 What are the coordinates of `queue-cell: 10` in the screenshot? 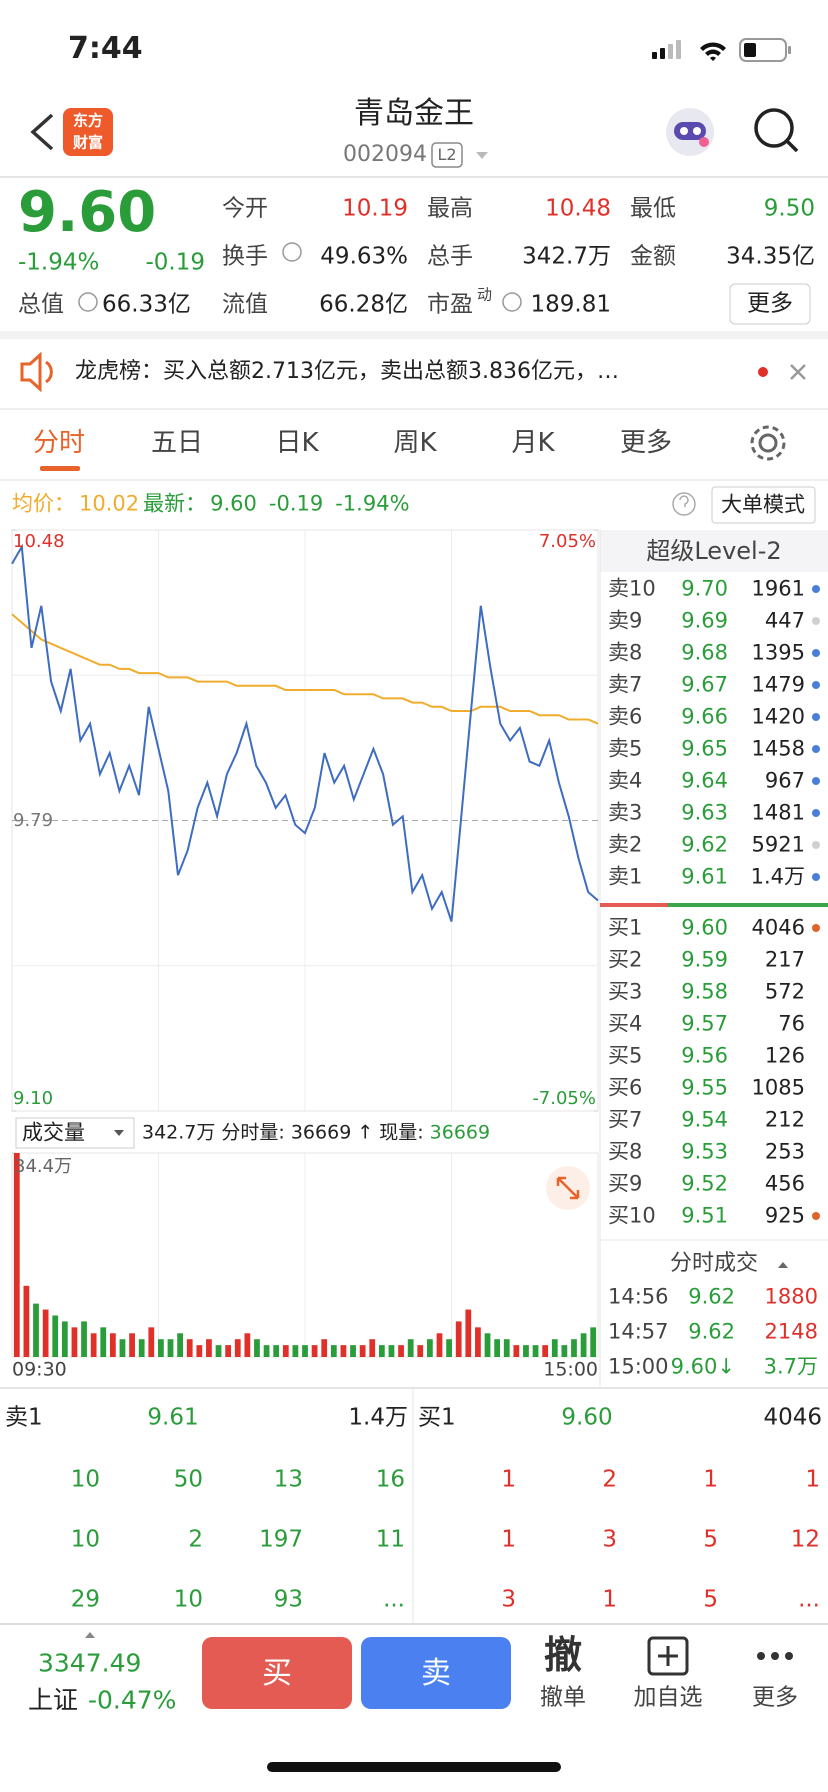 It's located at (85, 1479).